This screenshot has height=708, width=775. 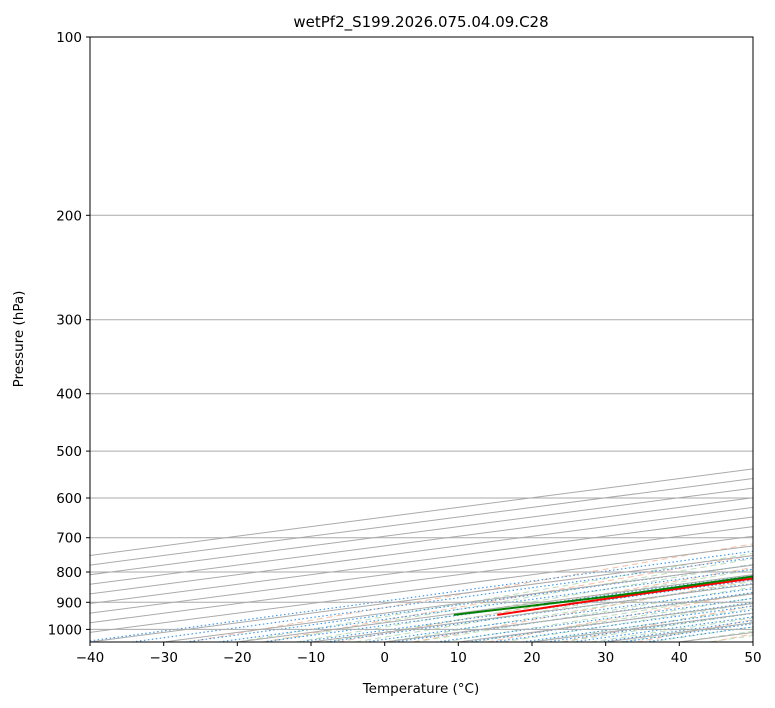 What do you see at coordinates (65, 630) in the screenshot?
I see `y-tick-label: 1000` at bounding box center [65, 630].